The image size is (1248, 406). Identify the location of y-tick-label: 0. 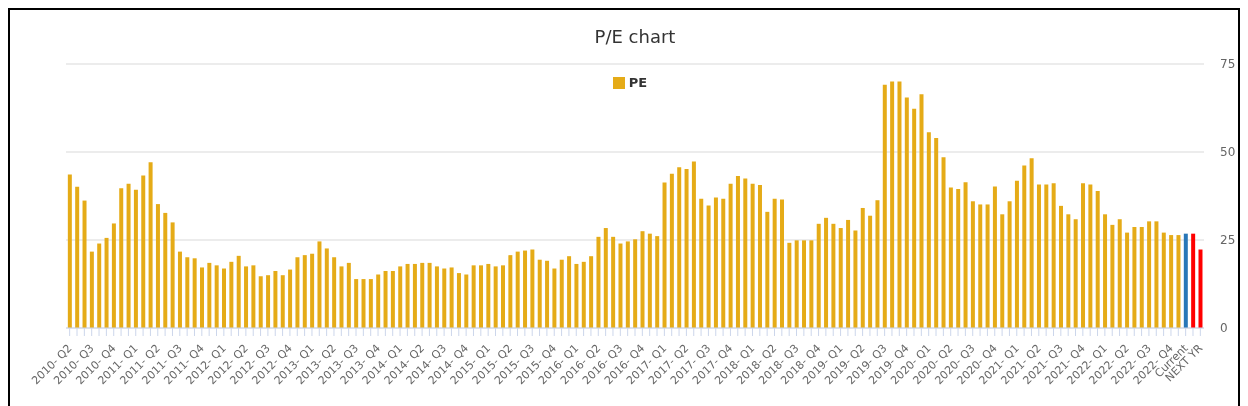
(1224, 328).